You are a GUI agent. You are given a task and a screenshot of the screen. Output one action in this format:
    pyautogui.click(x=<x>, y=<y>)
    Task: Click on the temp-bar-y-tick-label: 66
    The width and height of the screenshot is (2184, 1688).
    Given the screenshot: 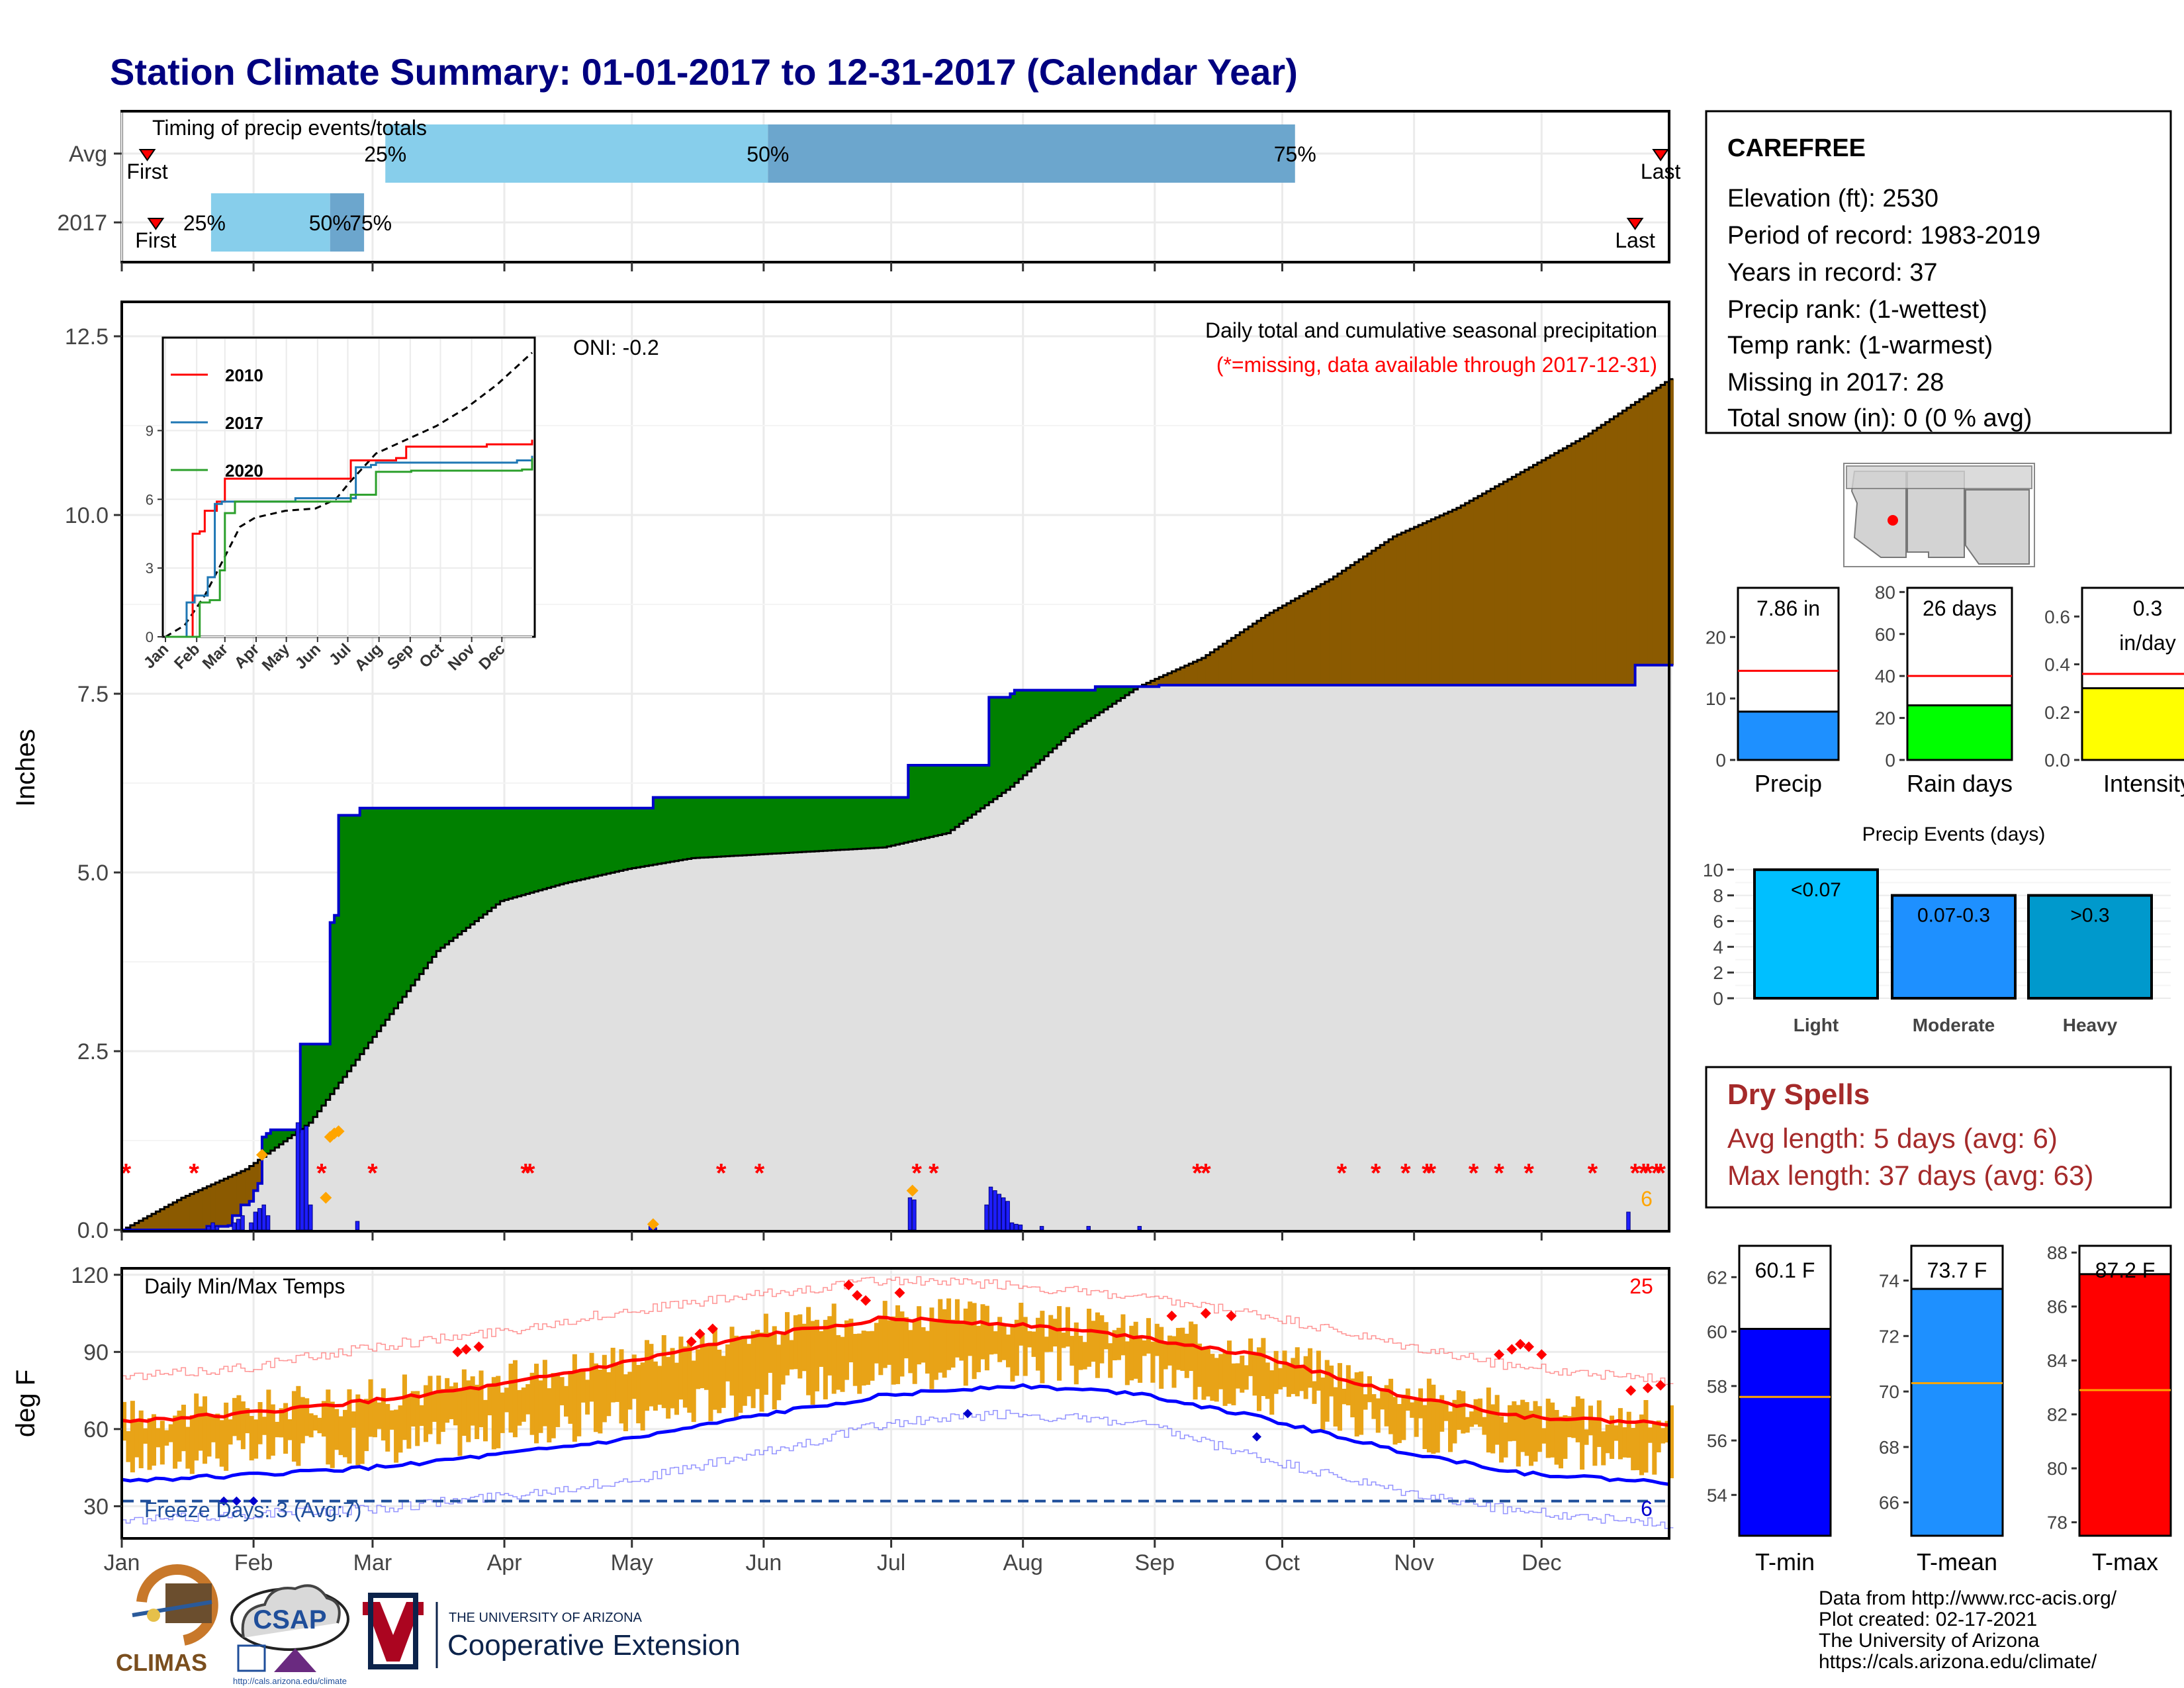 What is the action you would take?
    pyautogui.click(x=1889, y=1503)
    